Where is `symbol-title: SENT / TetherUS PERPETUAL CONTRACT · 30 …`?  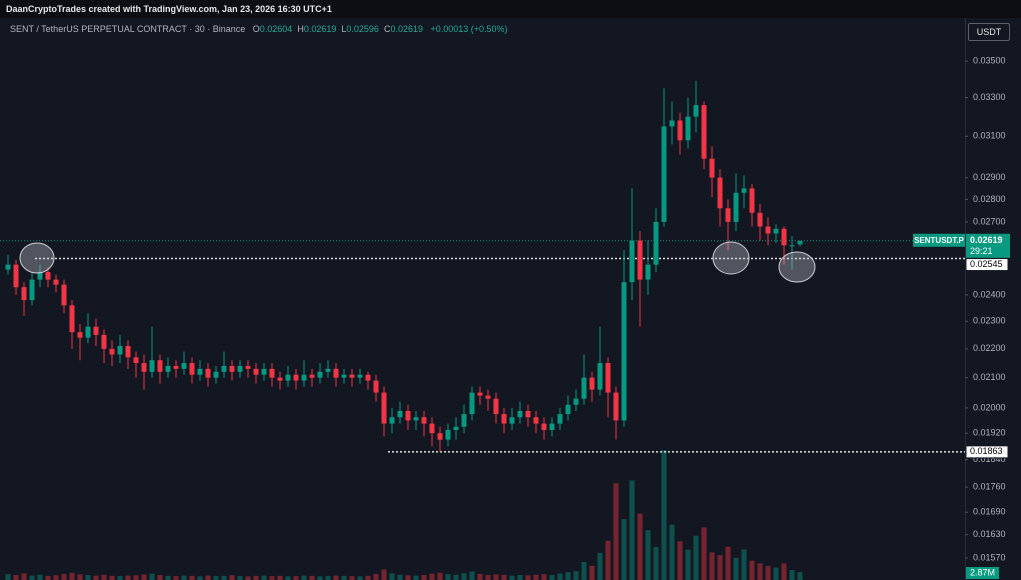 symbol-title: SENT / TetherUS PERPETUAL CONTRACT · 30 … is located at coordinates (128, 29).